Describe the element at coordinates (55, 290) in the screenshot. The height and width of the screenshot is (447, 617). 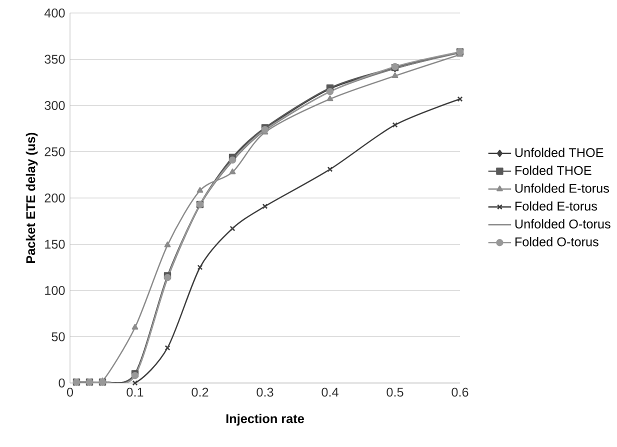
I see `y-tick-label: 100` at that location.